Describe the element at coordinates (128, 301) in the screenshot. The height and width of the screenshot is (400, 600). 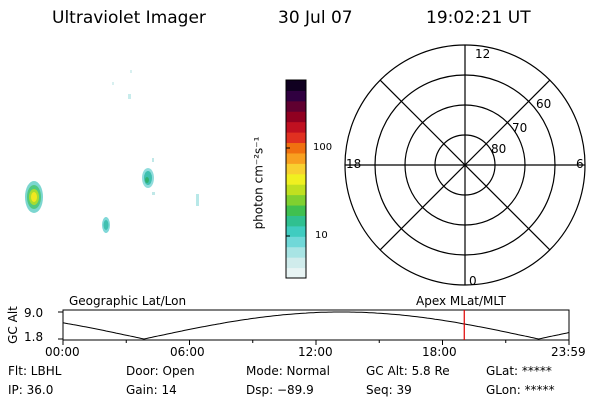
I see `geographic-label: Geographic Lat/Lon` at that location.